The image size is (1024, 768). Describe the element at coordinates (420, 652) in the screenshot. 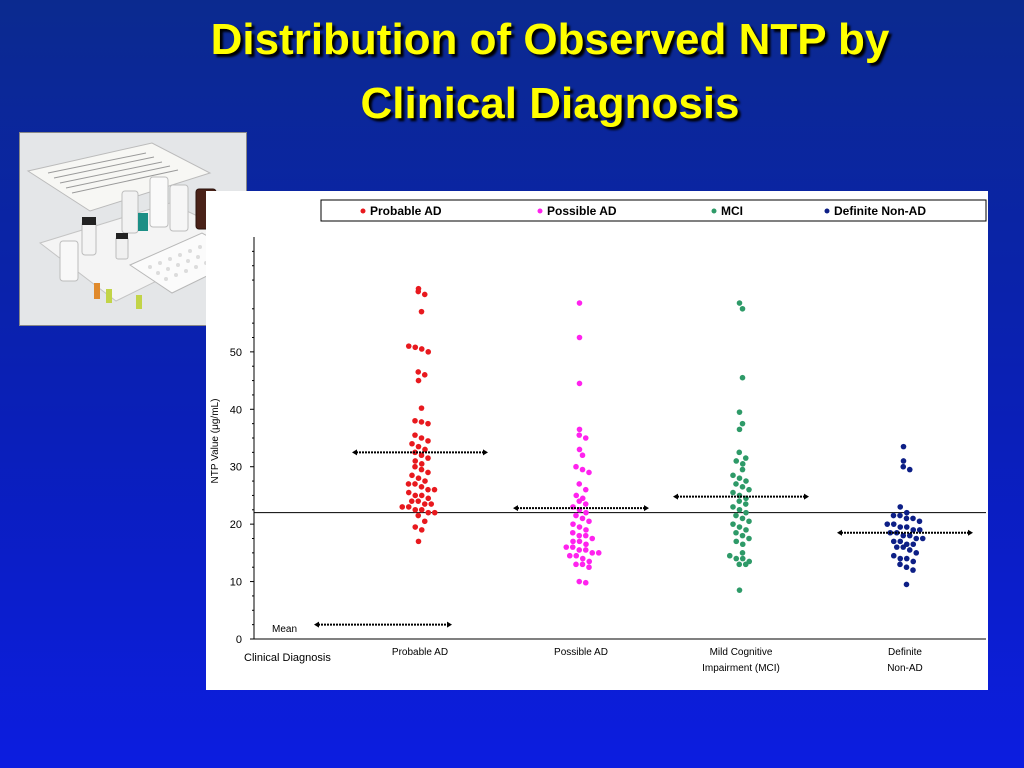

I see `category-label-probable-ad: Probable AD` at that location.